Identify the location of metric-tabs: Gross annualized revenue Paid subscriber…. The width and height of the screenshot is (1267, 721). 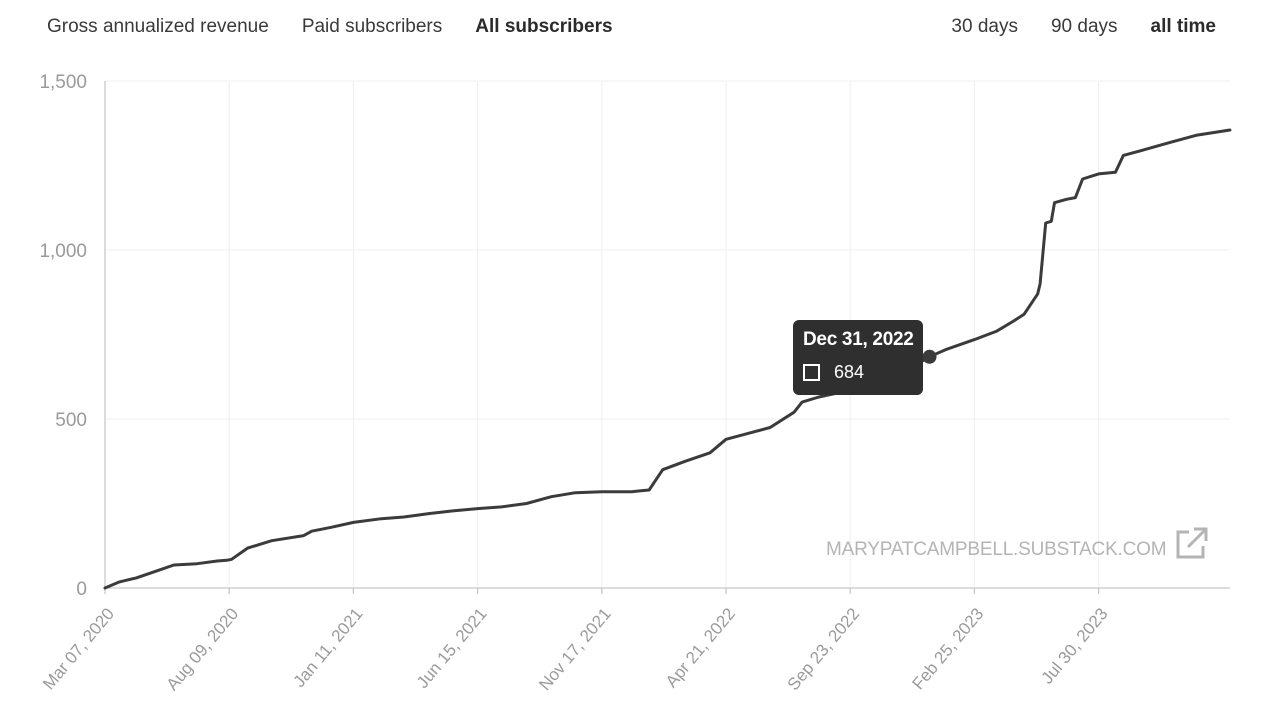
(330, 27).